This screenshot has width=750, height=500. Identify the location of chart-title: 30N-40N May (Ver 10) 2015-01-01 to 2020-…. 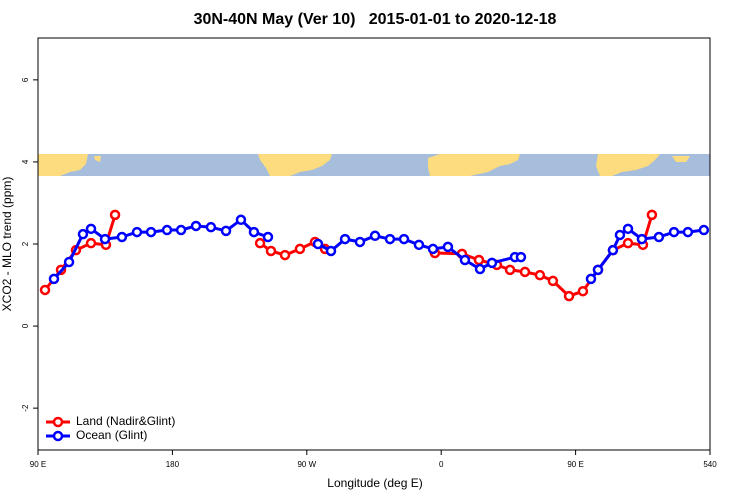
(375, 19).